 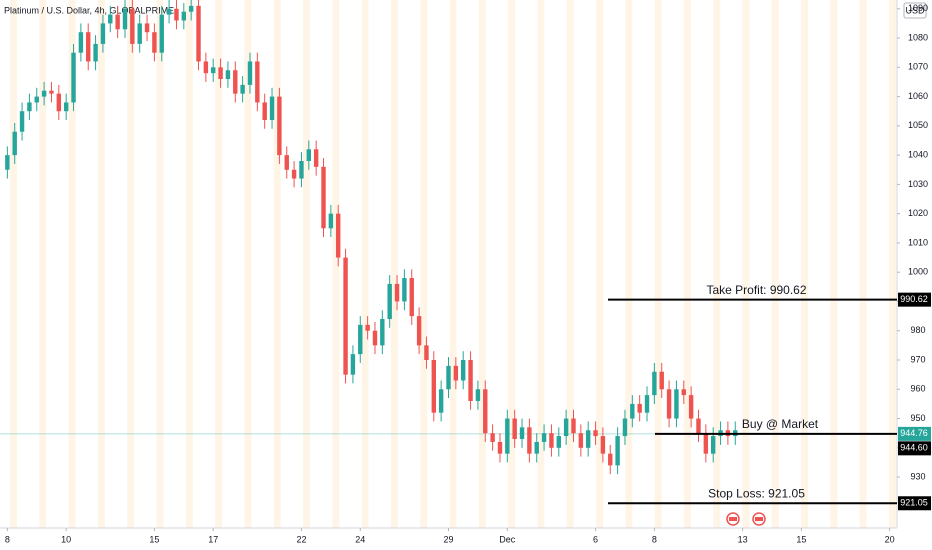 What do you see at coordinates (360, 539) in the screenshot?
I see `x-tick-label: 24` at bounding box center [360, 539].